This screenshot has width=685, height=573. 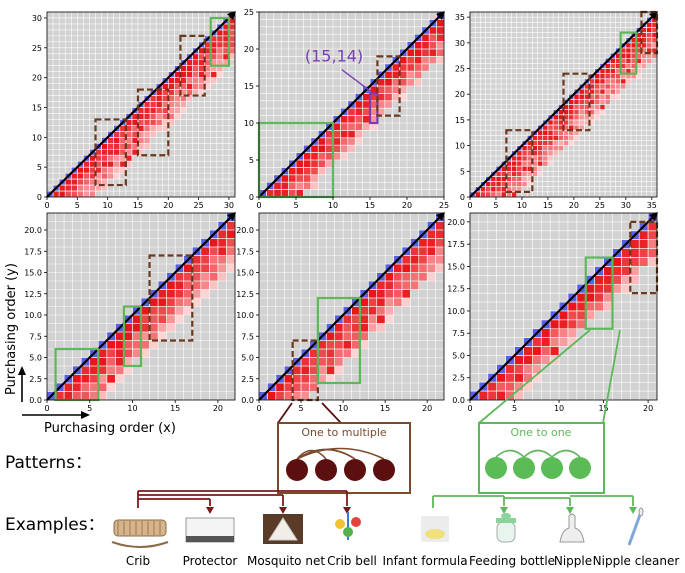 I want to click on pattern-node, so click(x=355, y=470).